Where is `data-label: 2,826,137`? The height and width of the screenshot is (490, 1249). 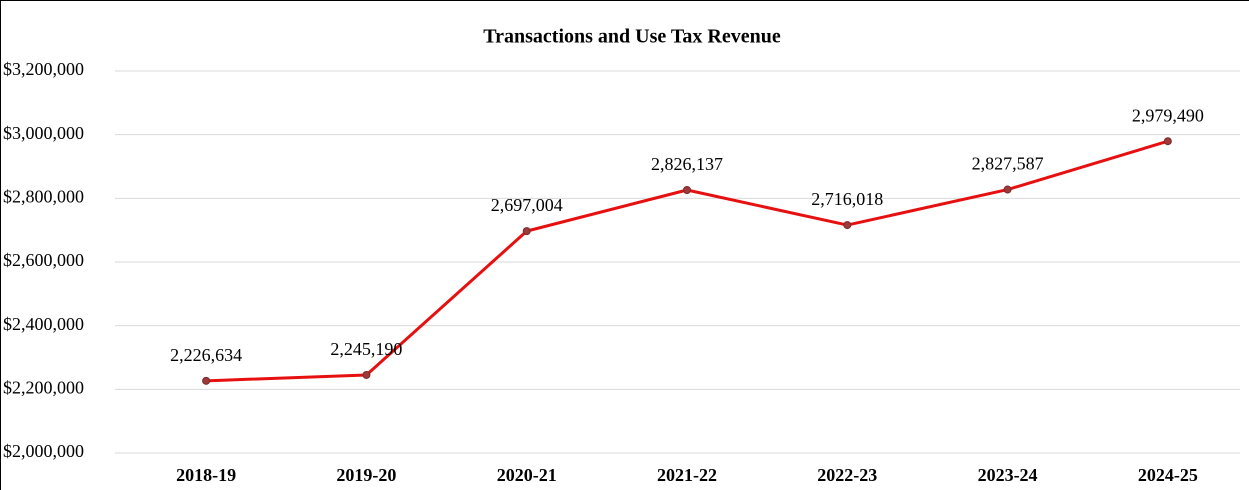 data-label: 2,826,137 is located at coordinates (687, 164).